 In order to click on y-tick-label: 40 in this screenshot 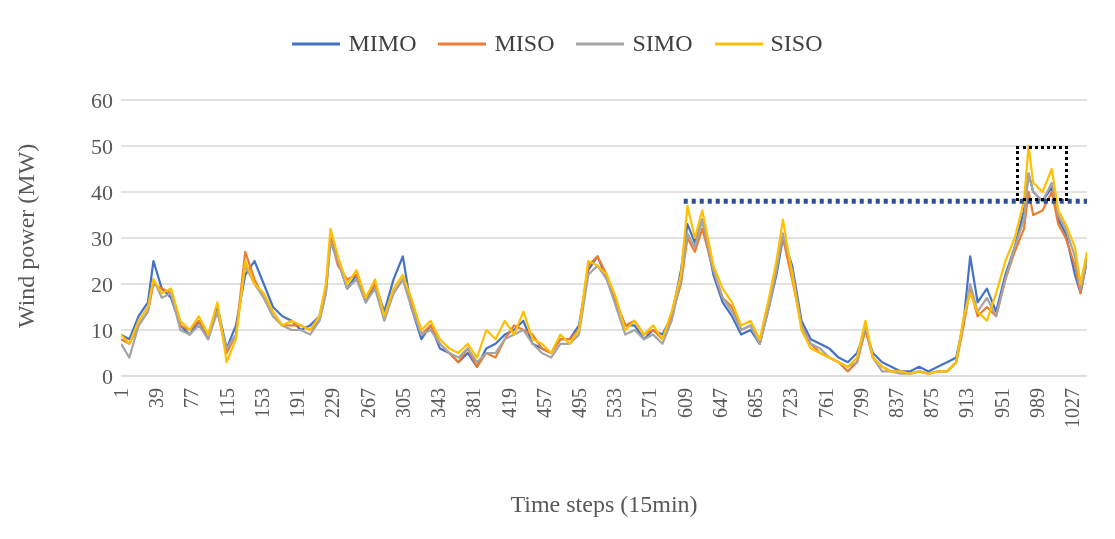, I will do `click(102, 192)`.